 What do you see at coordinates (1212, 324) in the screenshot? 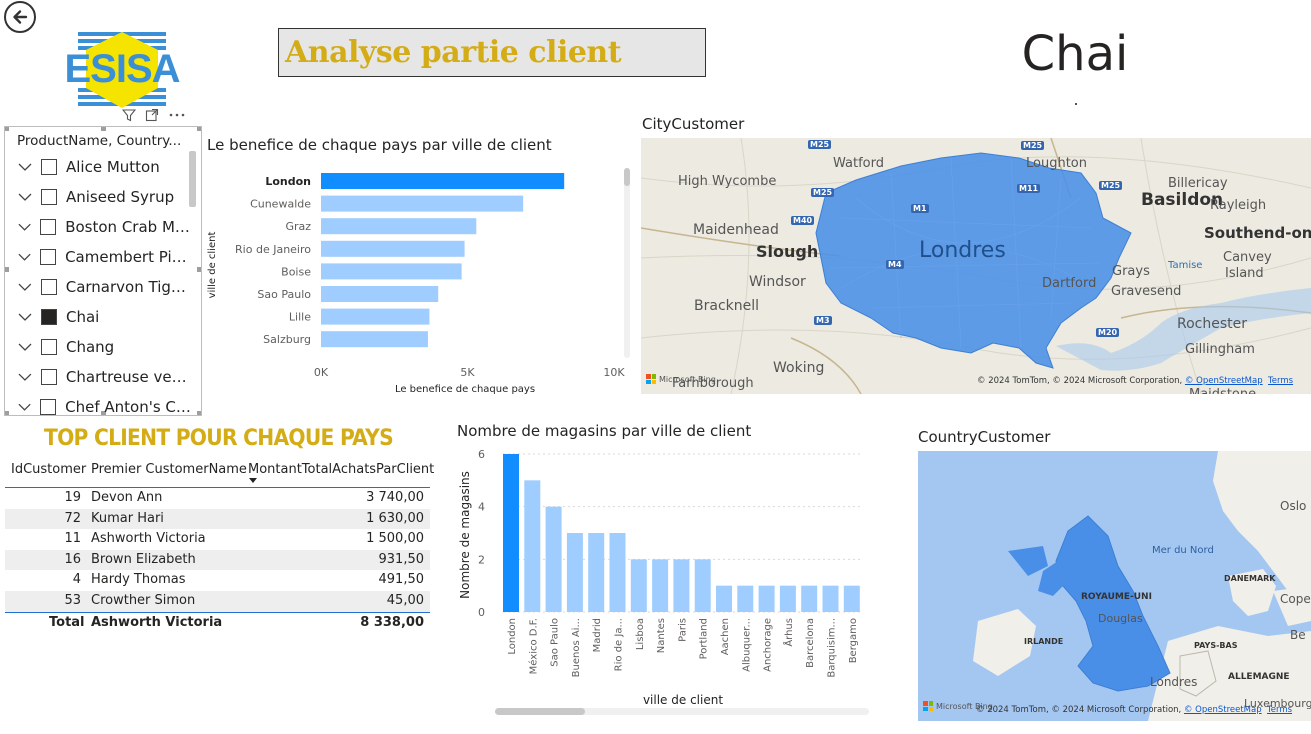
I see `map-place-label: Rochester` at bounding box center [1212, 324].